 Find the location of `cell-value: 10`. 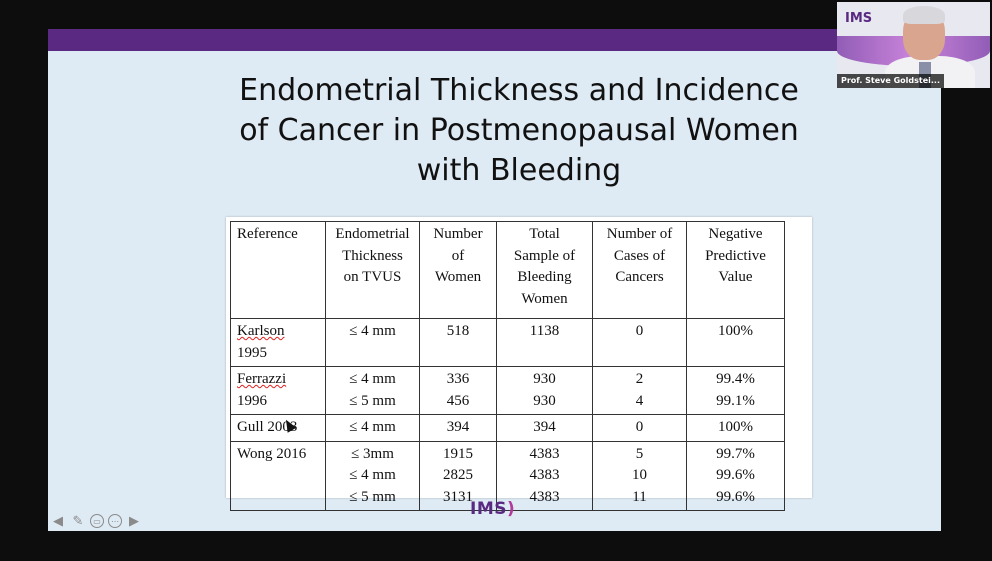

cell-value: 10 is located at coordinates (639, 475).